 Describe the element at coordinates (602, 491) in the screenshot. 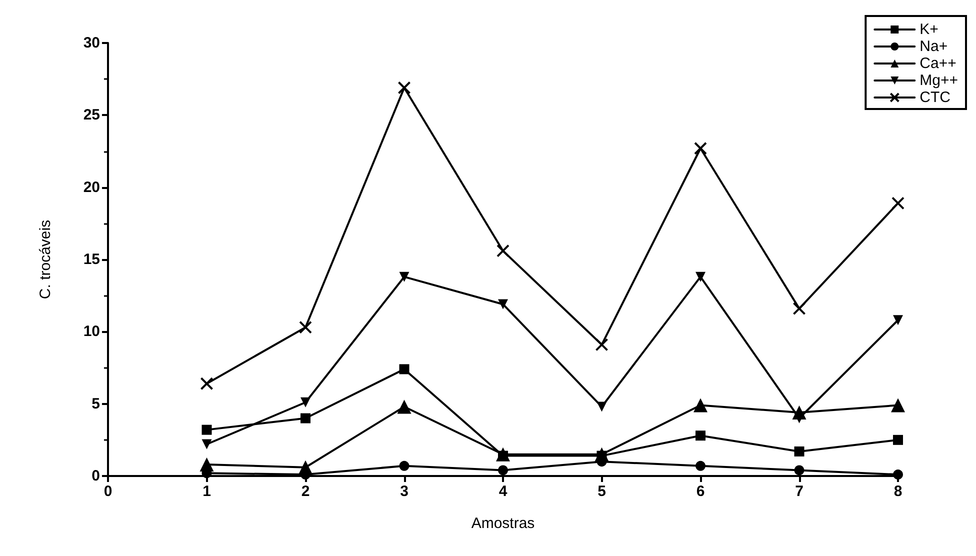

I see `x-tick-label: 5` at that location.